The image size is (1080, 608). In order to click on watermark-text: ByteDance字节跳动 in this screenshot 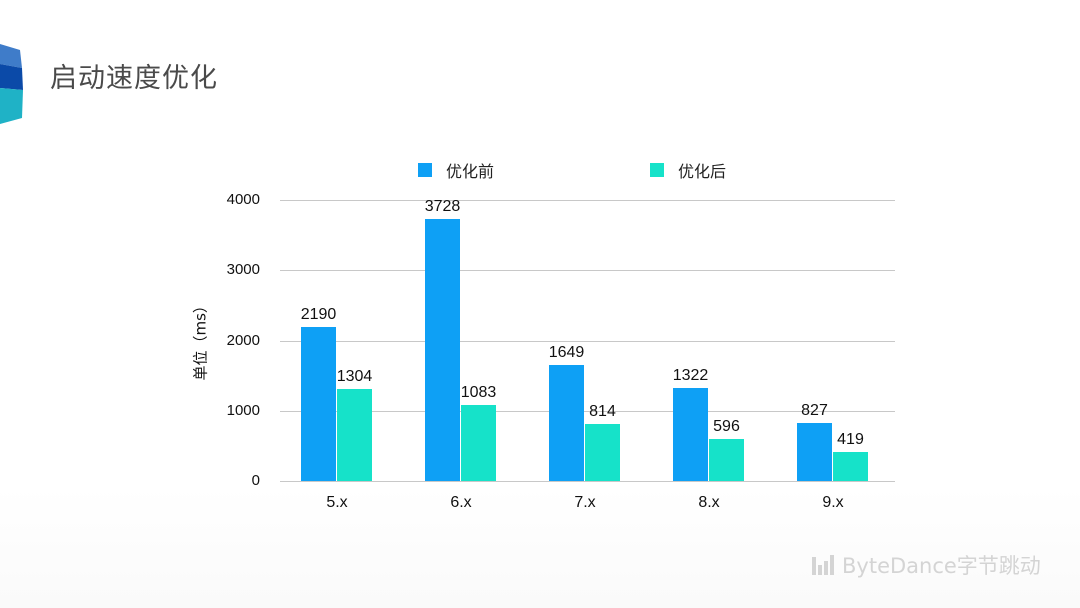, I will do `click(941, 566)`.